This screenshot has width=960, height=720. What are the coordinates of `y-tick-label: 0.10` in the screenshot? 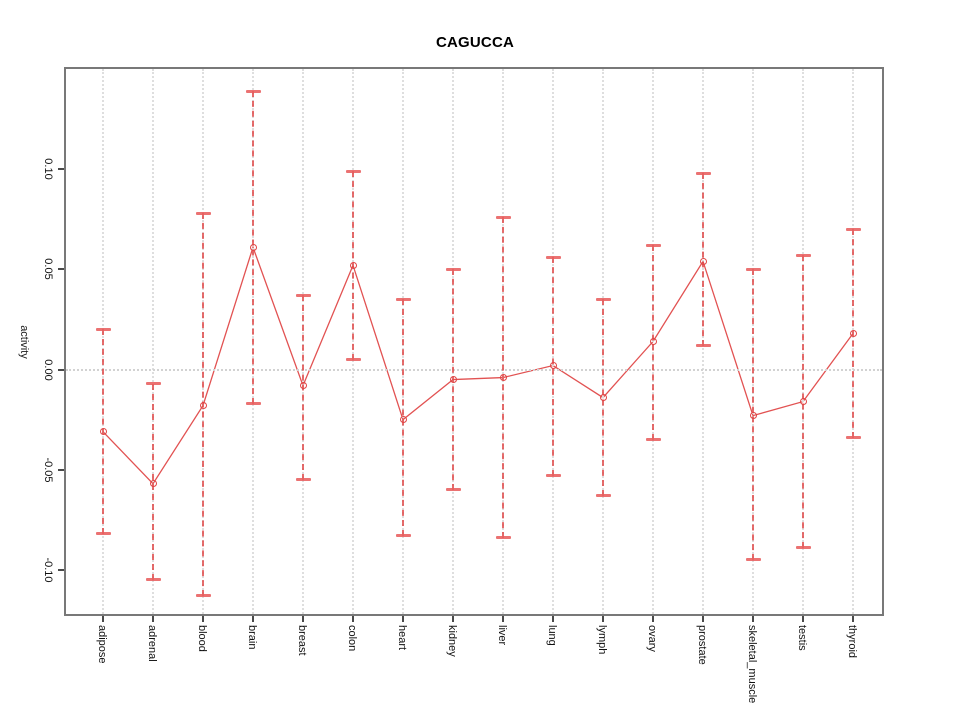 It's located at (48, 169).